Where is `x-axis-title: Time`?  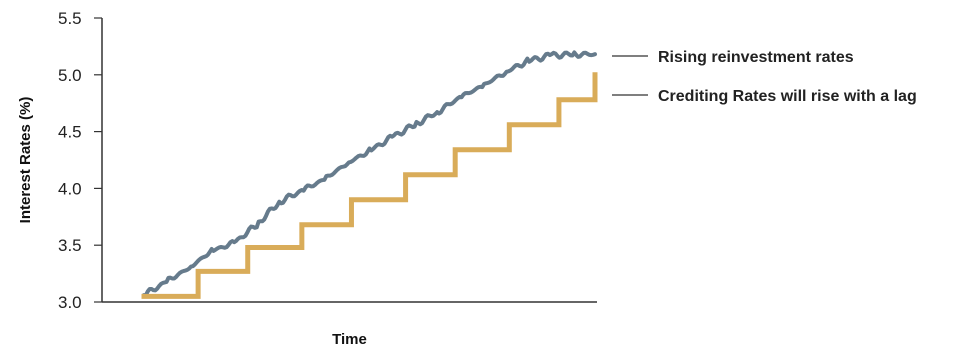
x-axis-title: Time is located at coordinates (349, 339).